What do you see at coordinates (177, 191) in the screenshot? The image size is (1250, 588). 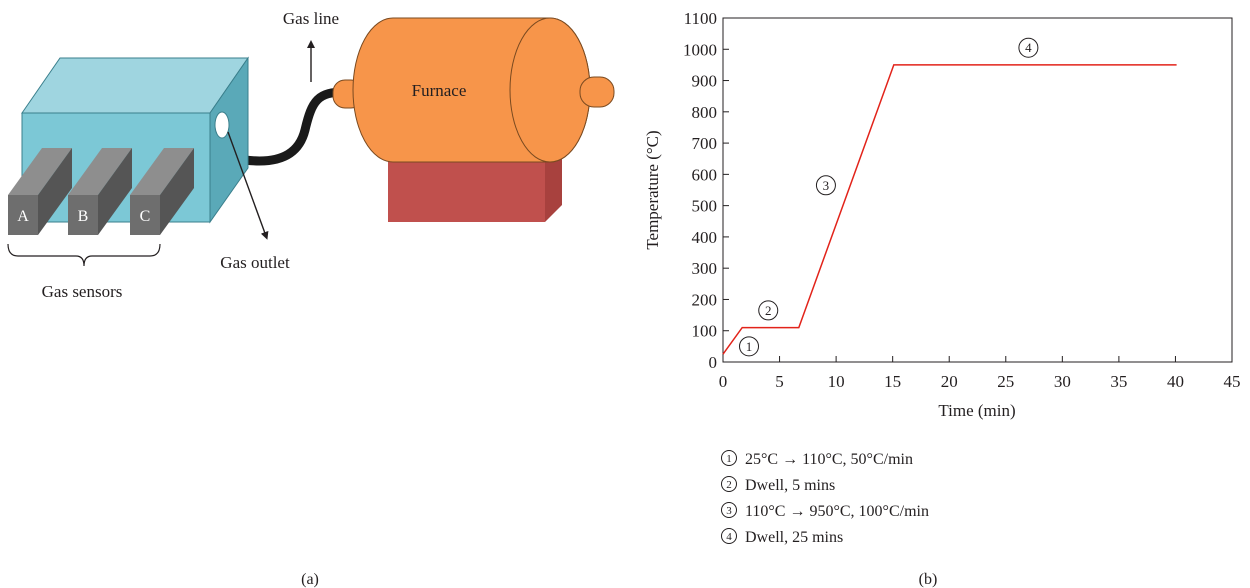 I see `sensor-c-side` at bounding box center [177, 191].